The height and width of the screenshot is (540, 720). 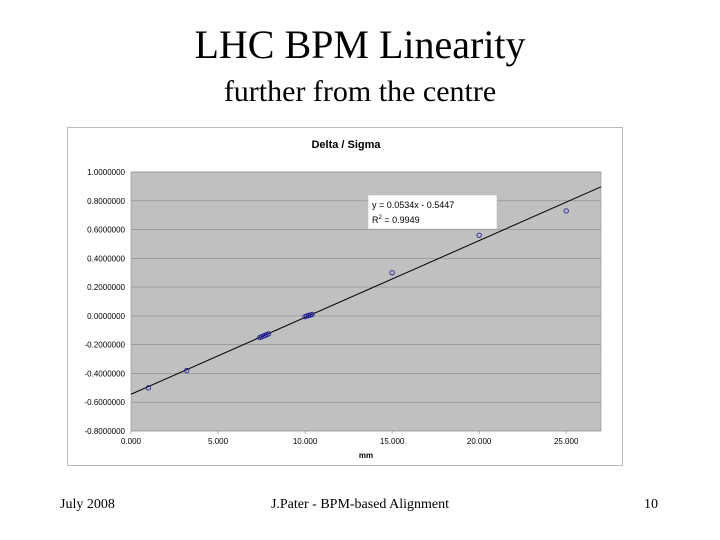 What do you see at coordinates (106, 316) in the screenshot?
I see `y-tick-label: 0.0000000` at bounding box center [106, 316].